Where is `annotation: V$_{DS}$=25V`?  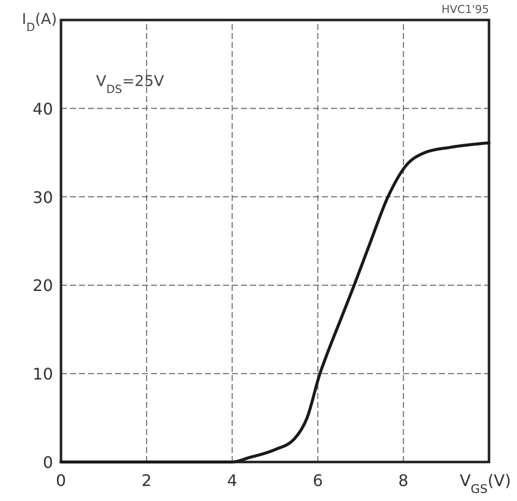 annotation: V$_{DS}$=25V is located at coordinates (130, 84).